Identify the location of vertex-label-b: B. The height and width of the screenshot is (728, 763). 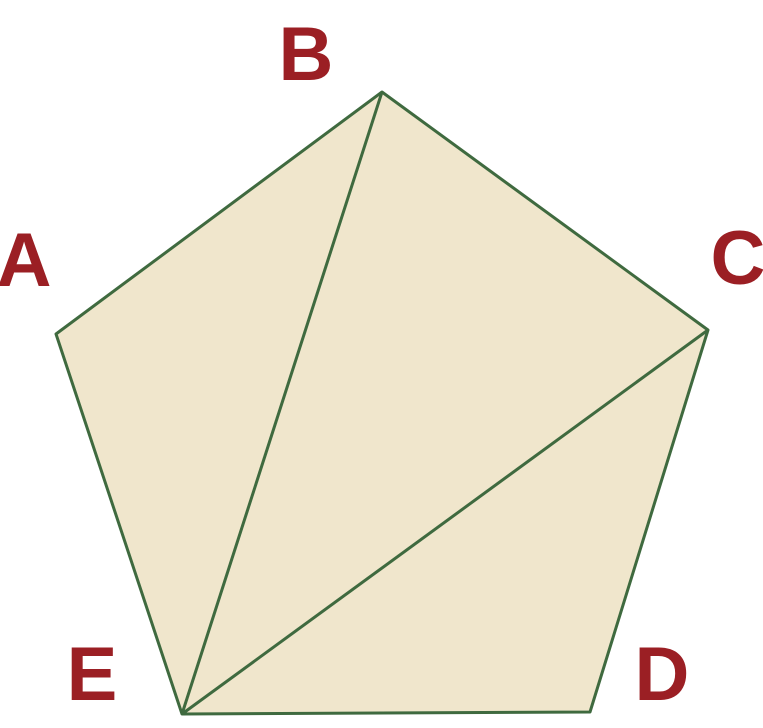
(306, 54).